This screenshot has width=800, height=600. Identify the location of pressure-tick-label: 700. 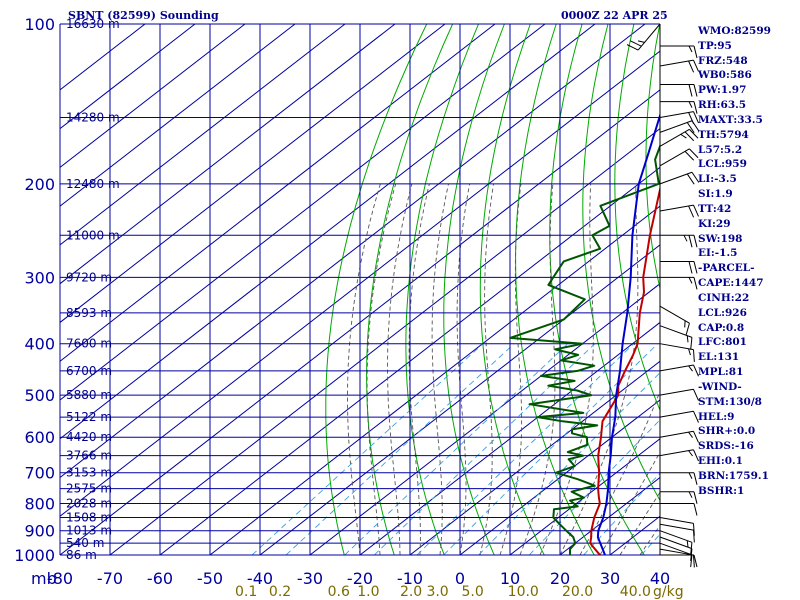
(39, 473).